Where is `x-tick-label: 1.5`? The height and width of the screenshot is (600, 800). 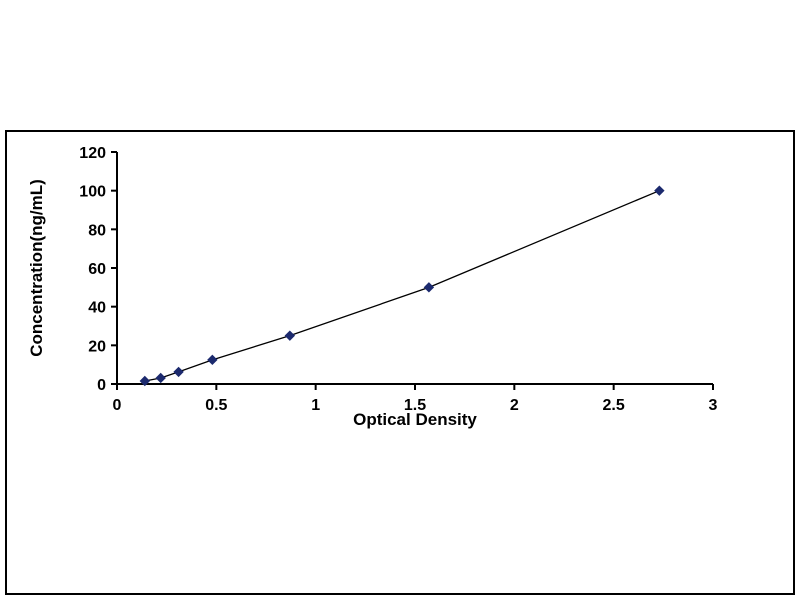
x-tick-label: 1.5 is located at coordinates (415, 405).